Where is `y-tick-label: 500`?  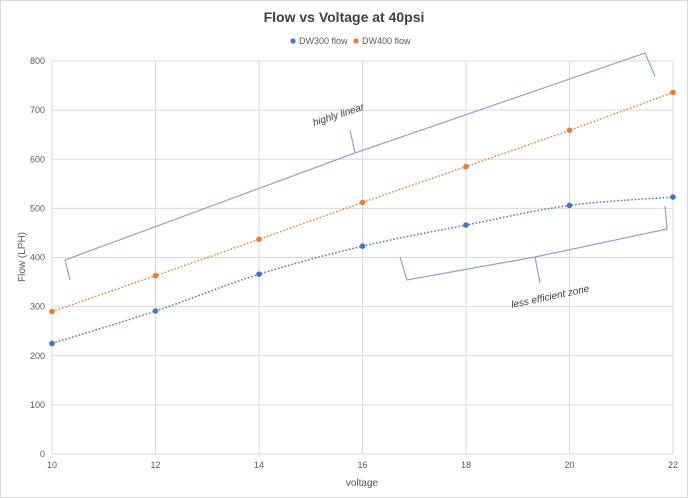
y-tick-label: 500 is located at coordinates (37, 208).